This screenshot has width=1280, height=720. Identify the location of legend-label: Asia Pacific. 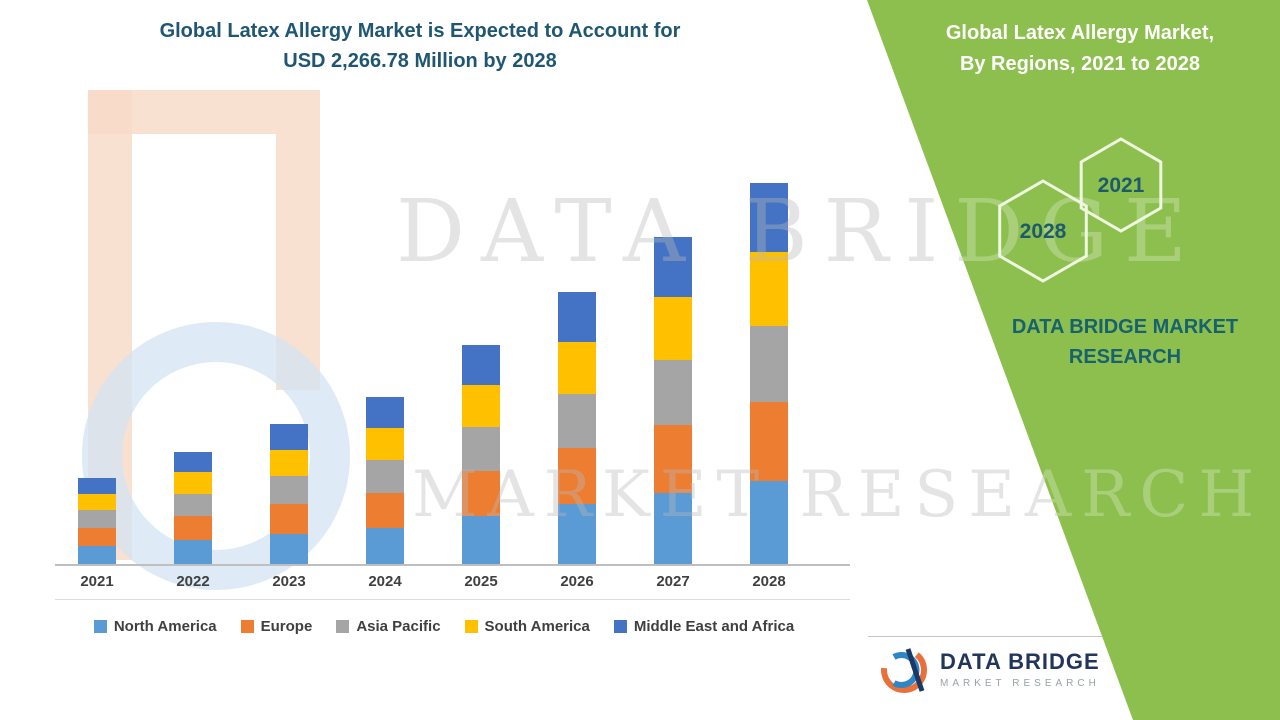
(398, 626).